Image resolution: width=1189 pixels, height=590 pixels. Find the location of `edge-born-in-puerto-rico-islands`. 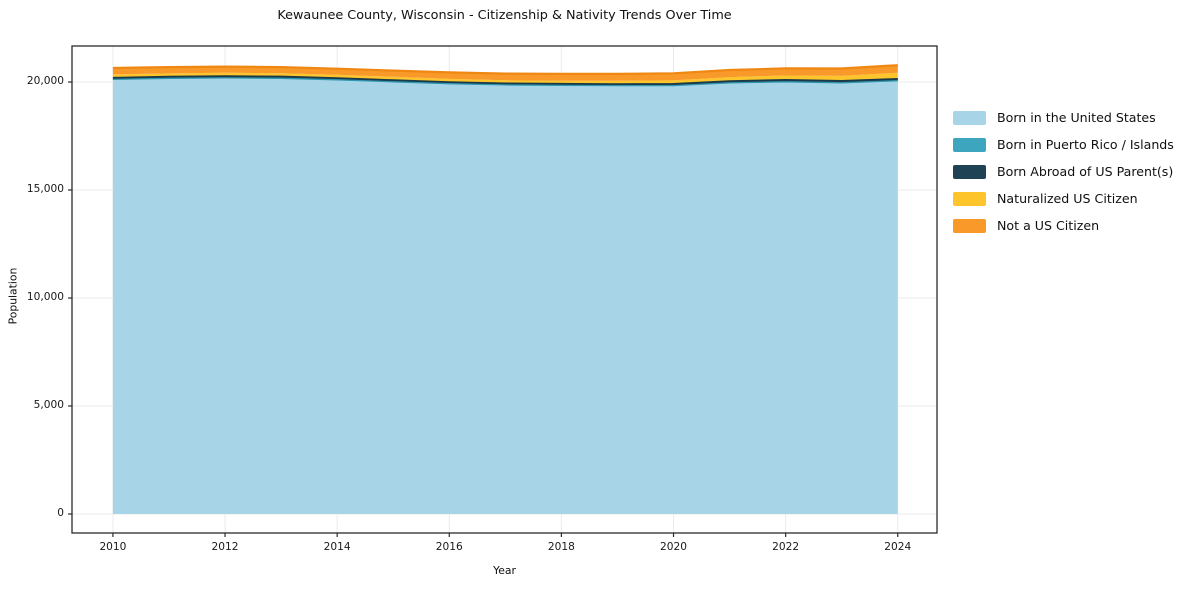

edge-born-in-puerto-rico-islands is located at coordinates (505, 82).